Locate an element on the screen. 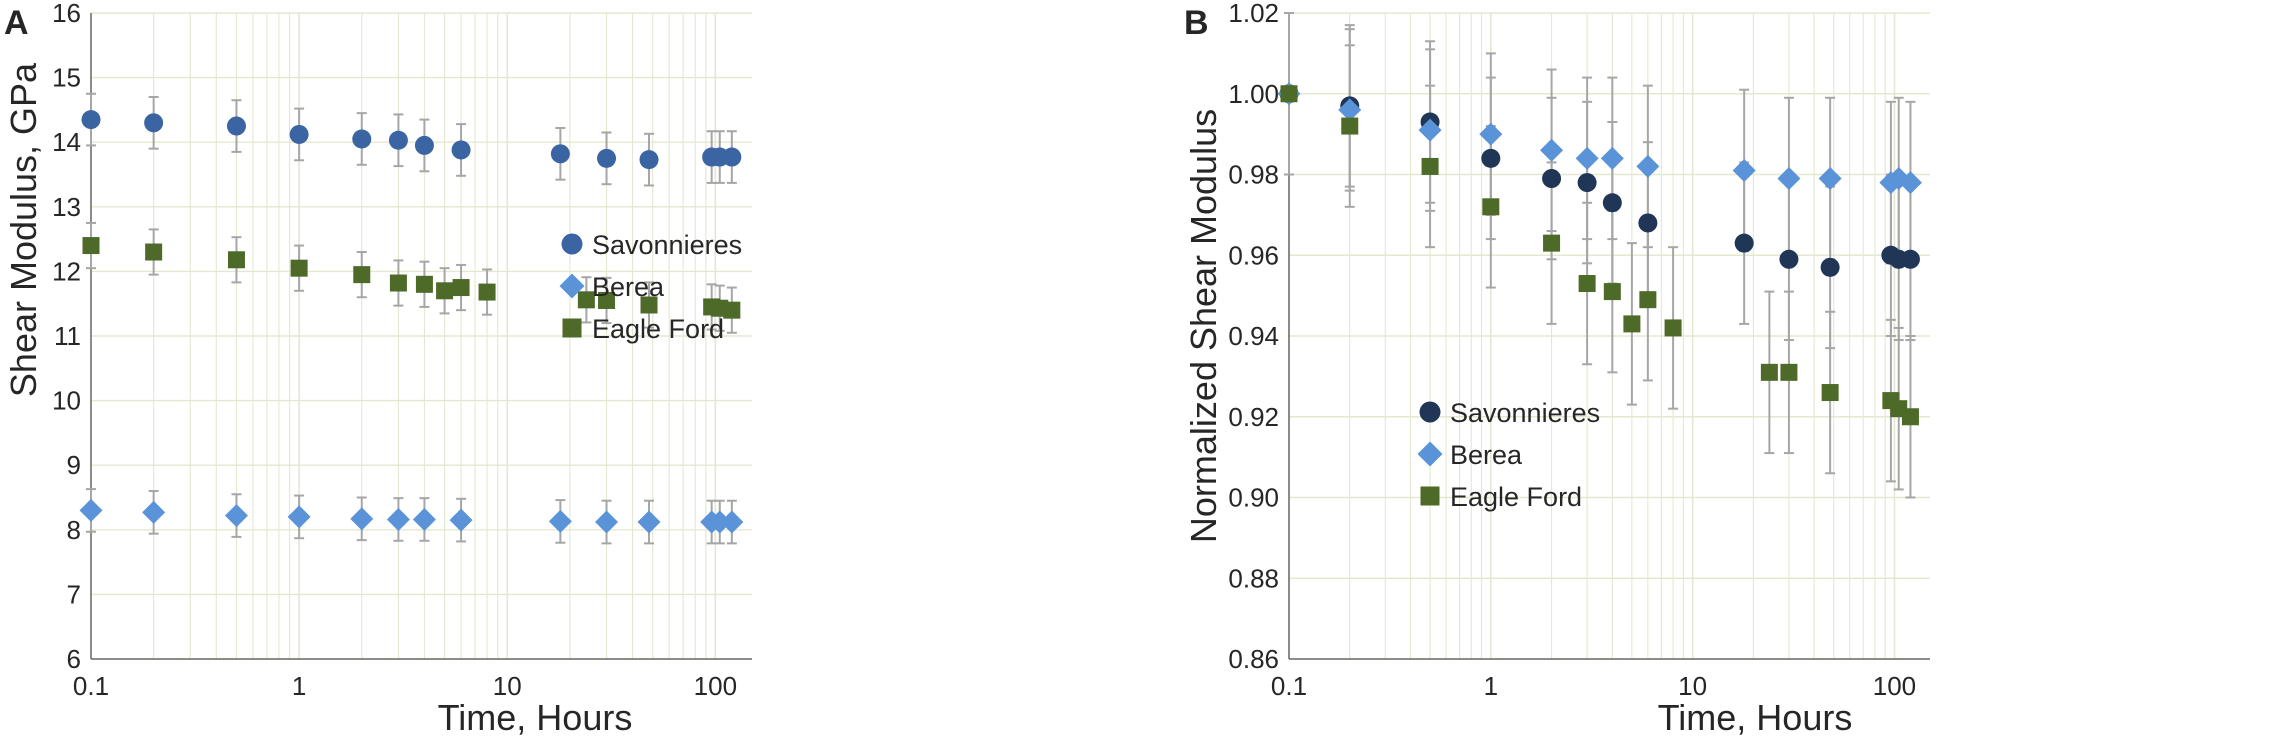 The width and height of the screenshot is (2277, 742). panel-b-ytick-label: 0.86 is located at coordinates (1253, 659).